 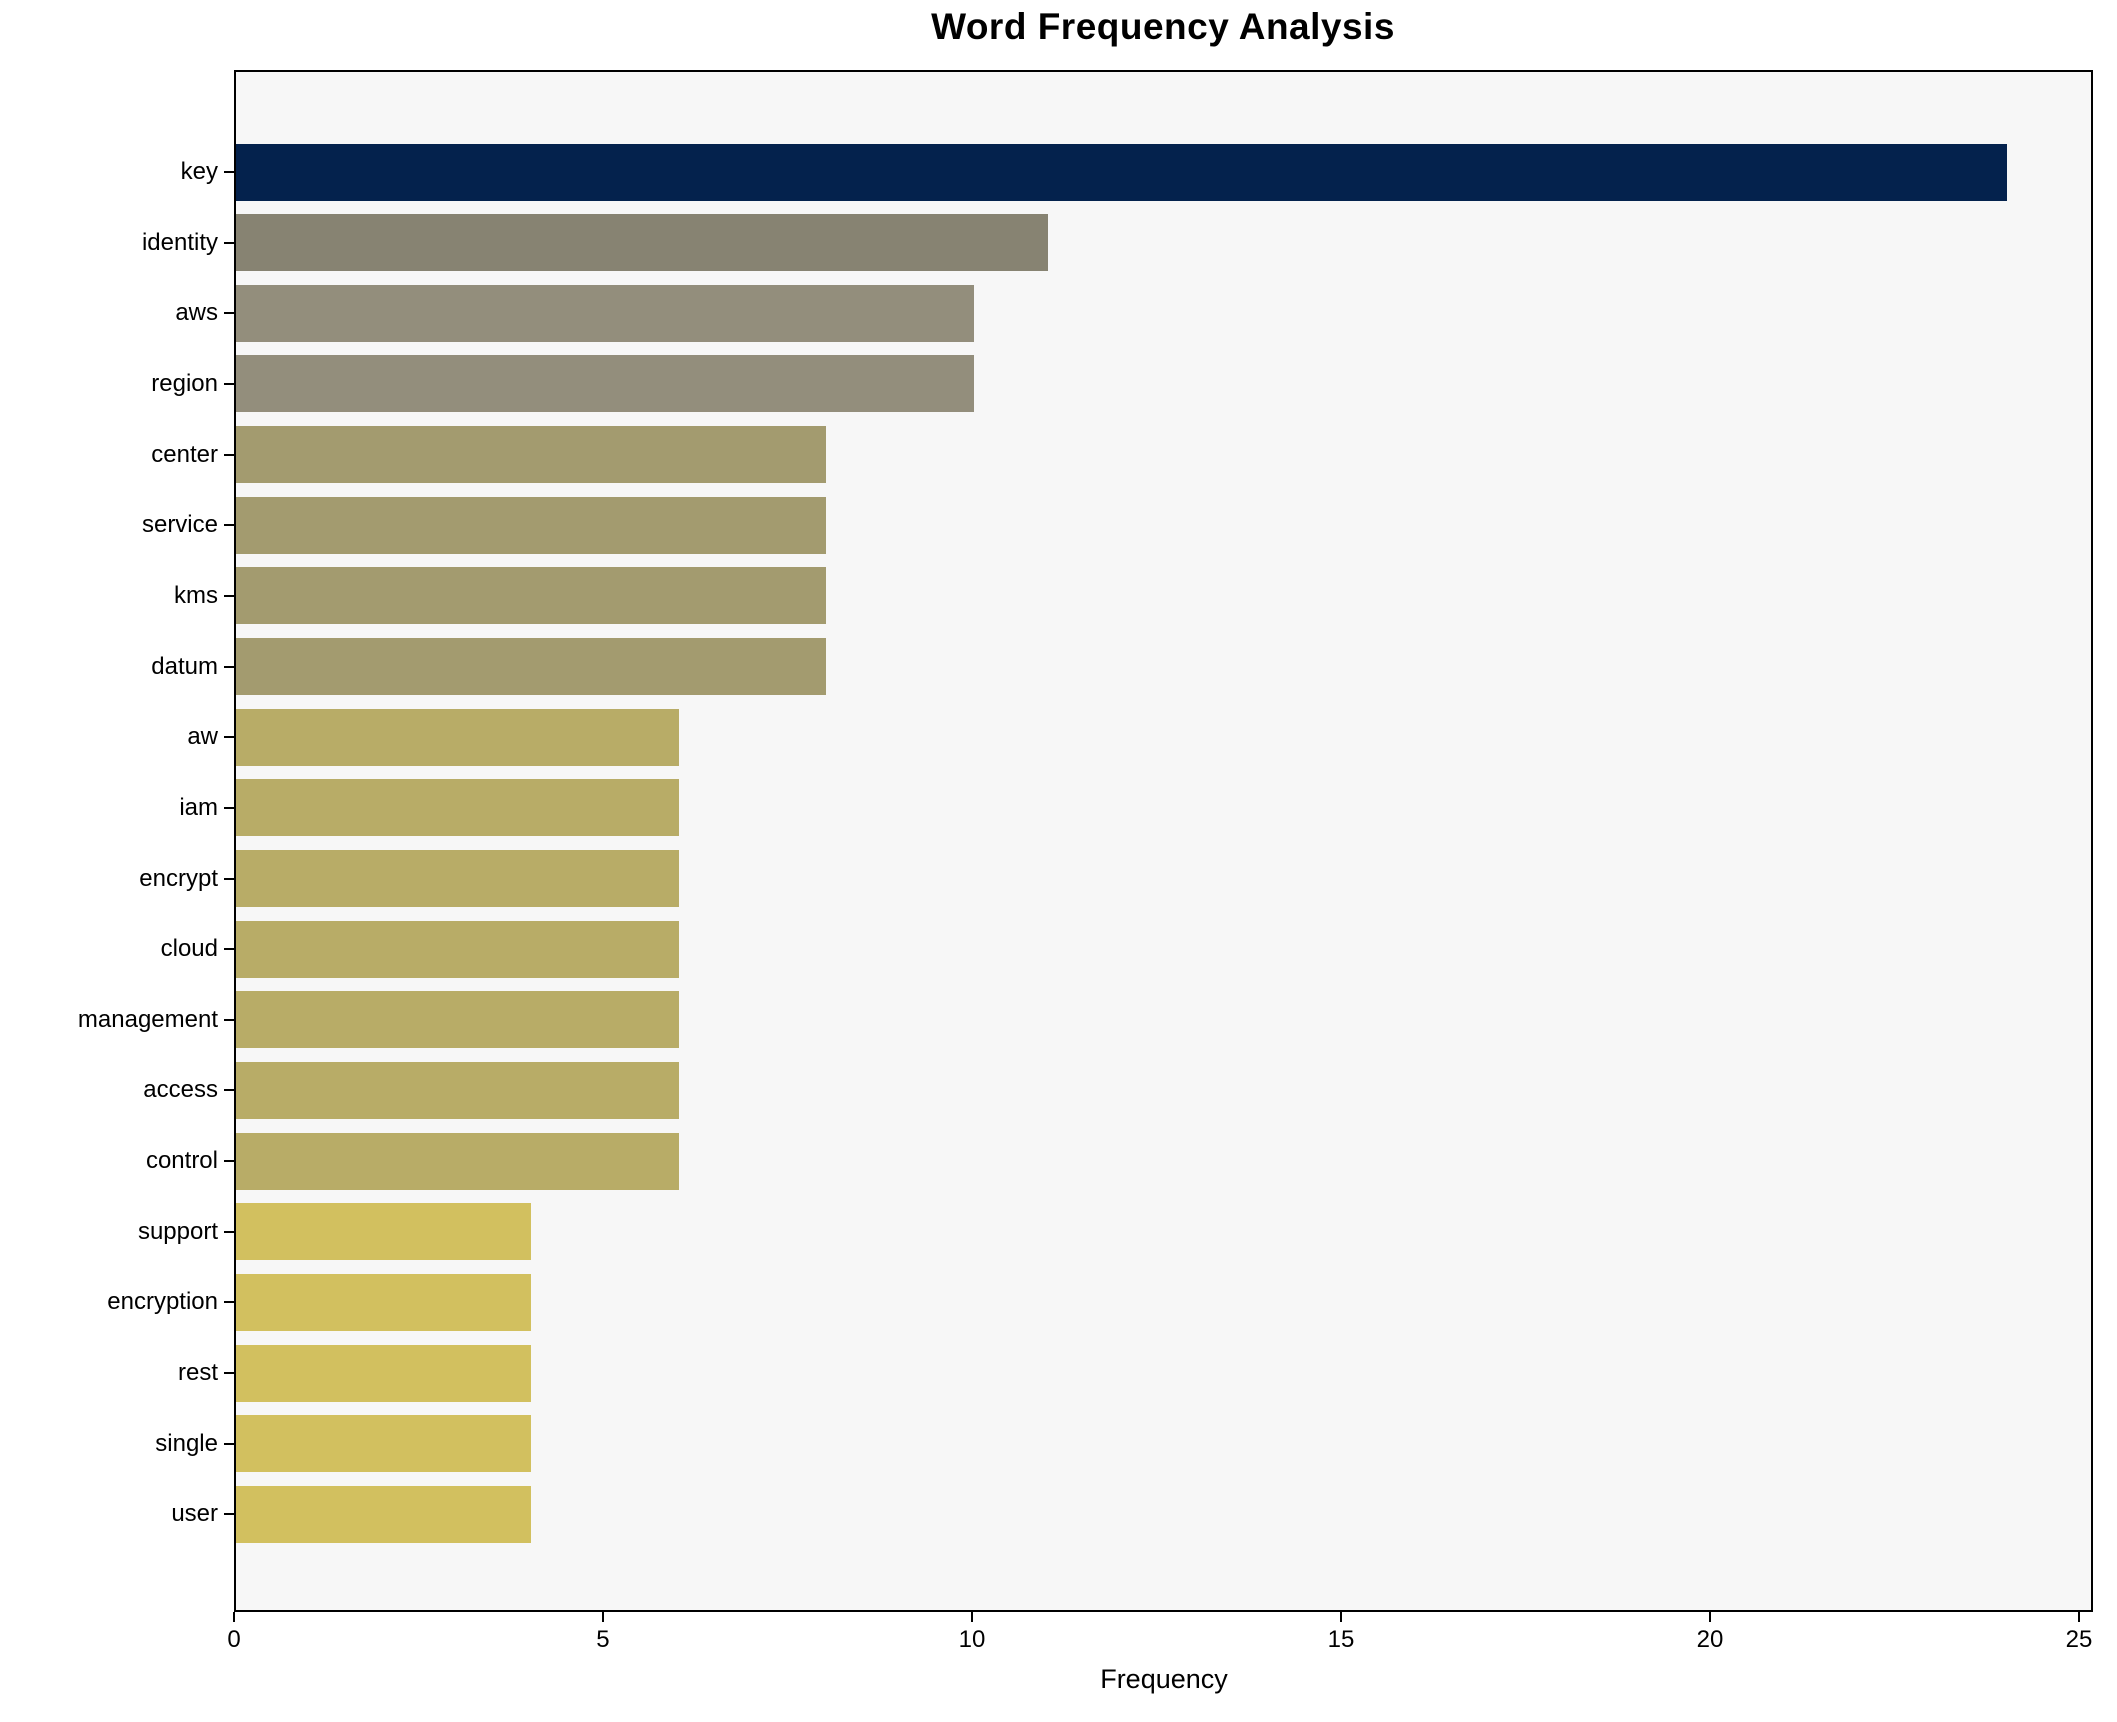 I want to click on xtick-label-10: 10, so click(x=972, y=1639).